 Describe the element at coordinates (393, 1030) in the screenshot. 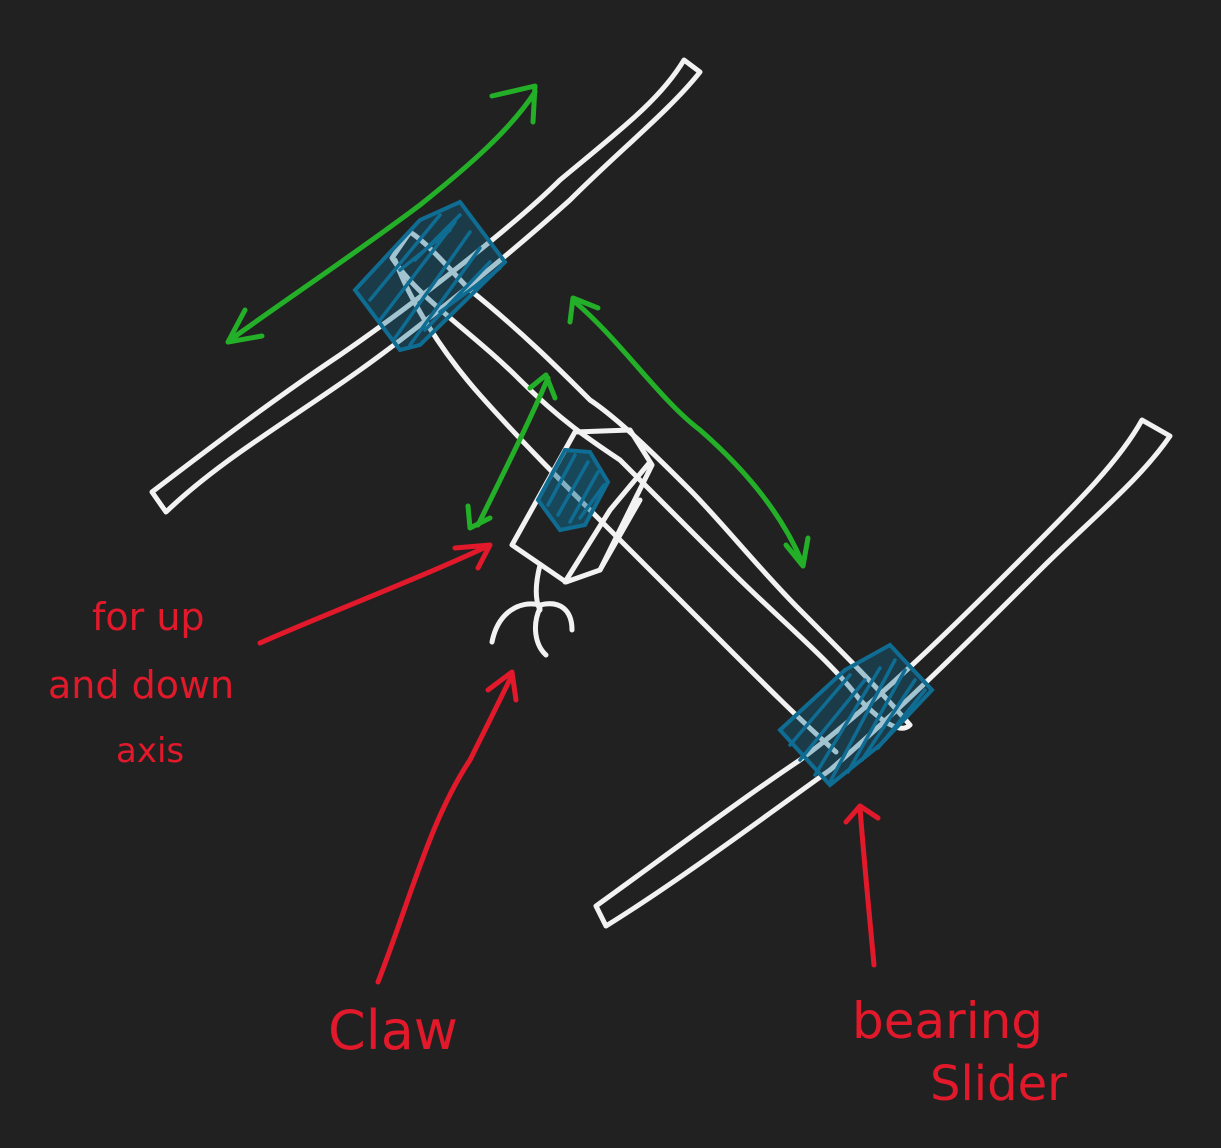

I see `claw-label: Claw` at that location.